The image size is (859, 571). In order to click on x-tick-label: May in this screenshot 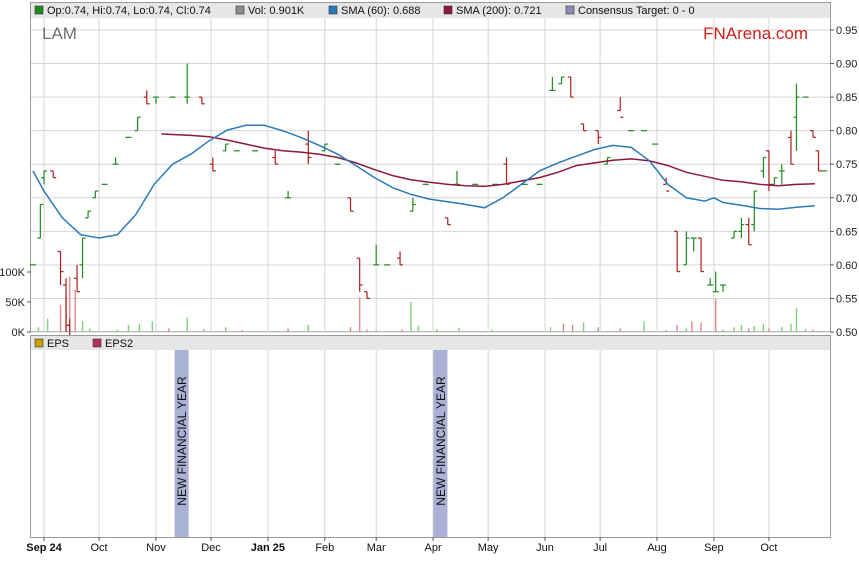, I will do `click(488, 548)`.